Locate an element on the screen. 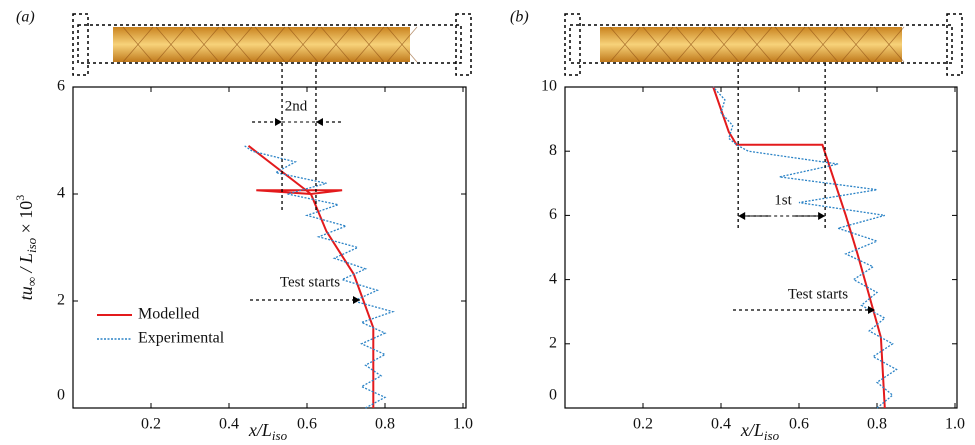  panel-label: (a) is located at coordinates (25, 17).